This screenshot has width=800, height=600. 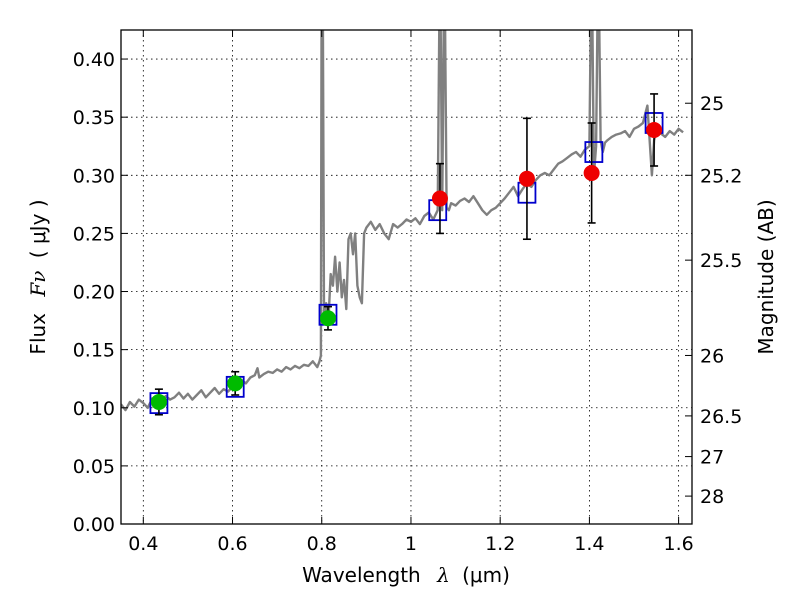 I want to click on y-axis-label-unit: ( μJy ), so click(x=38, y=228).